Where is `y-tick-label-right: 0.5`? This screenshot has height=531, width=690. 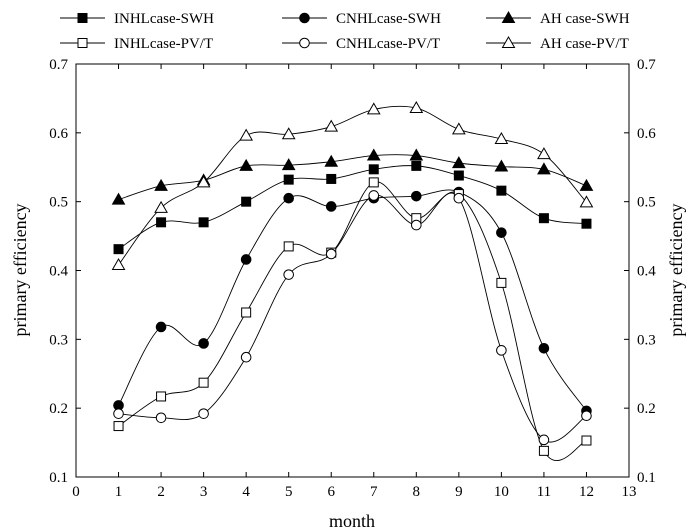 y-tick-label-right: 0.5 is located at coordinates (646, 203).